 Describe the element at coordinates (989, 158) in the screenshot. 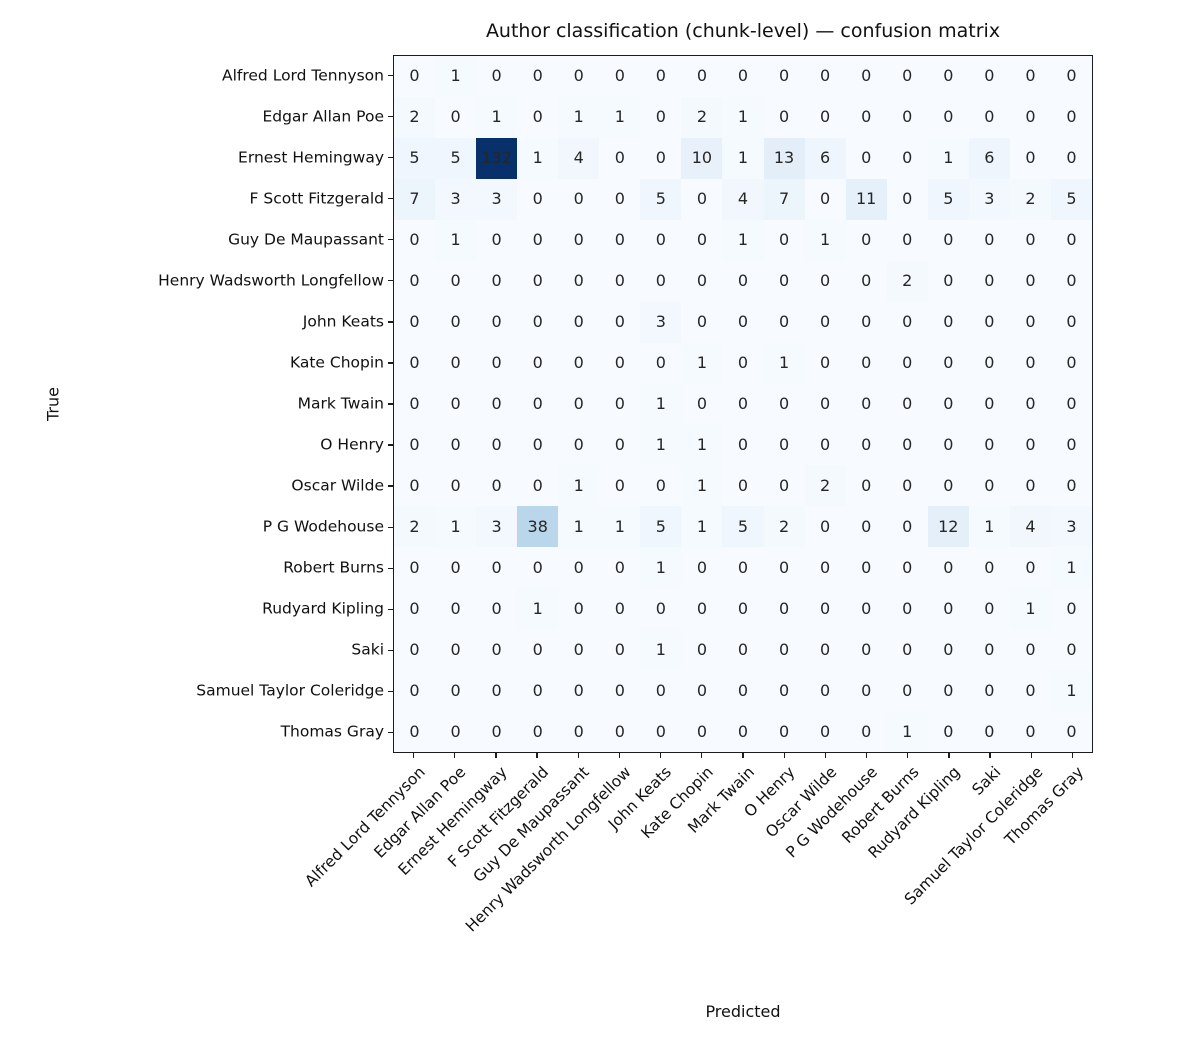

I see `matrix-cell: 6` at that location.